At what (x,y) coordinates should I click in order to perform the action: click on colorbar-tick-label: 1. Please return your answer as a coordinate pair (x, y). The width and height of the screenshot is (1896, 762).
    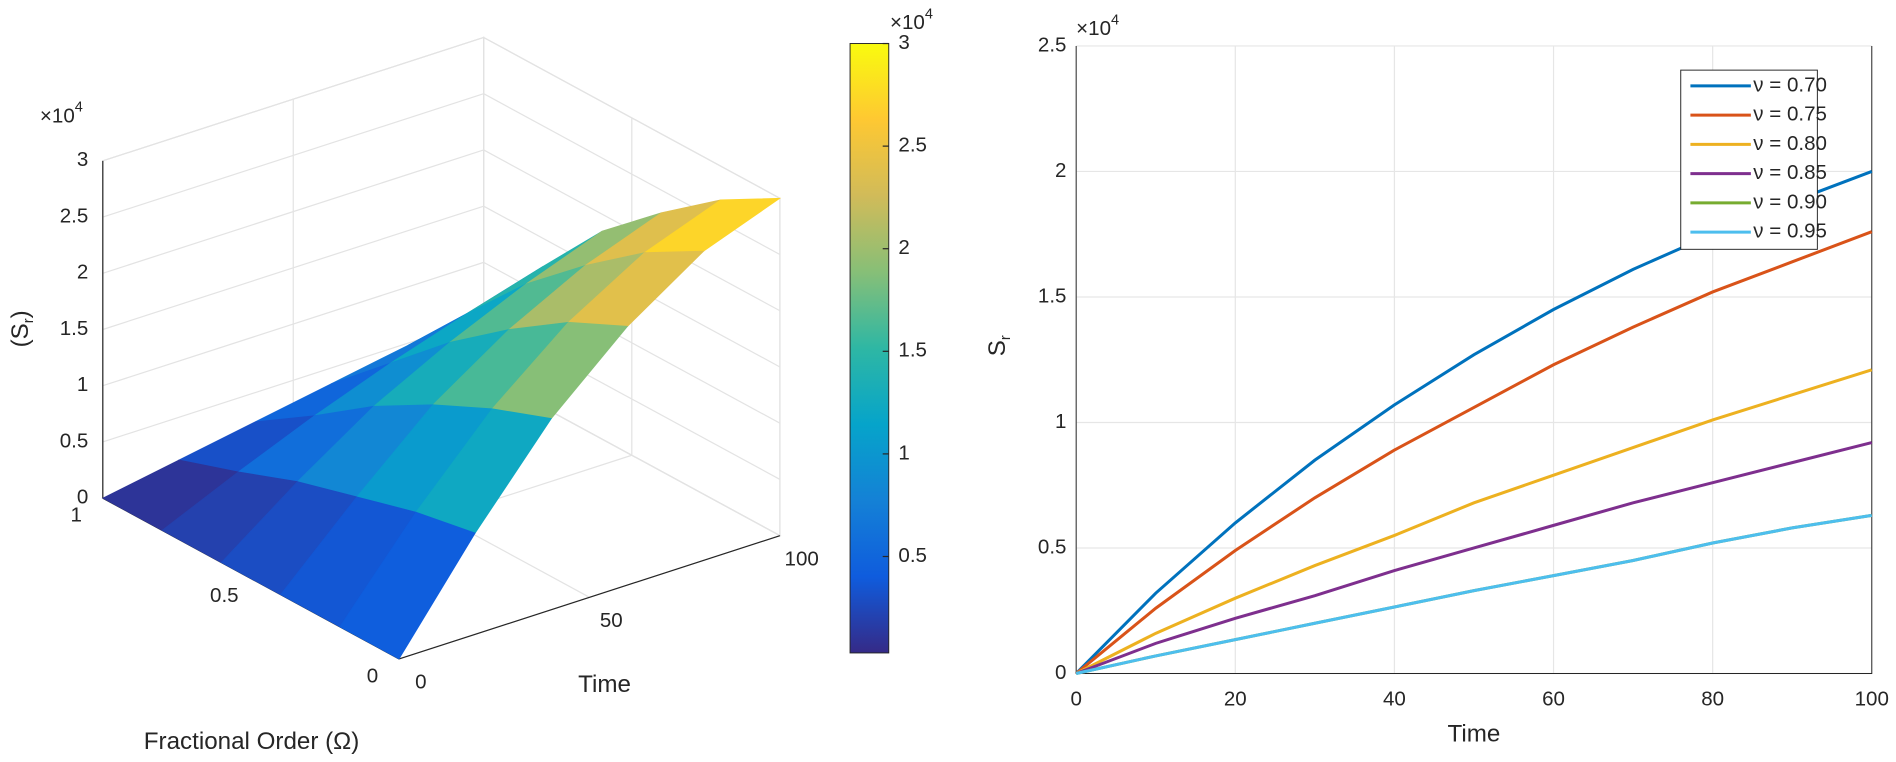
    Looking at the image, I should click on (903, 452).